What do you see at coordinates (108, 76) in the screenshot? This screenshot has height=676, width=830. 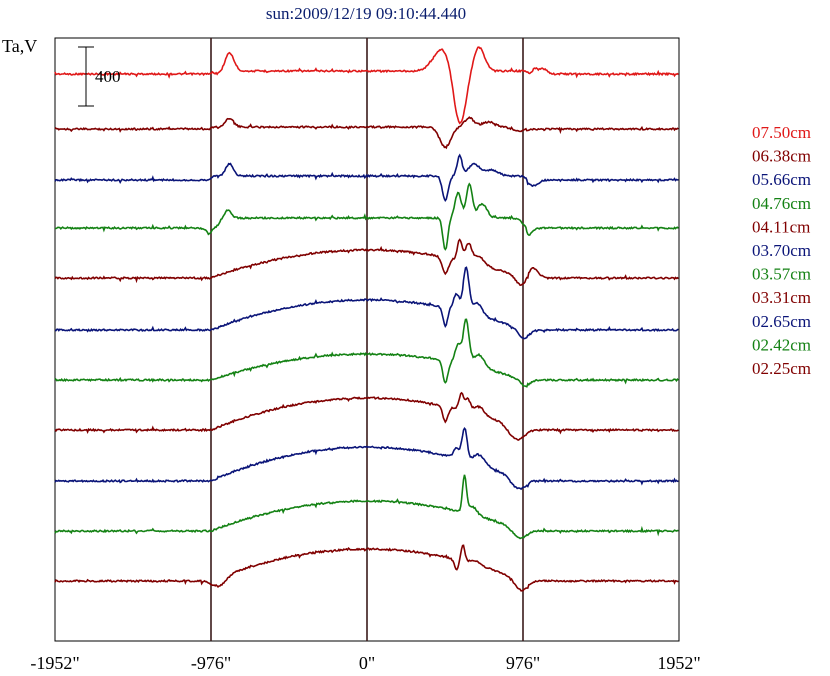 I see `scale-bar-label: 400` at bounding box center [108, 76].